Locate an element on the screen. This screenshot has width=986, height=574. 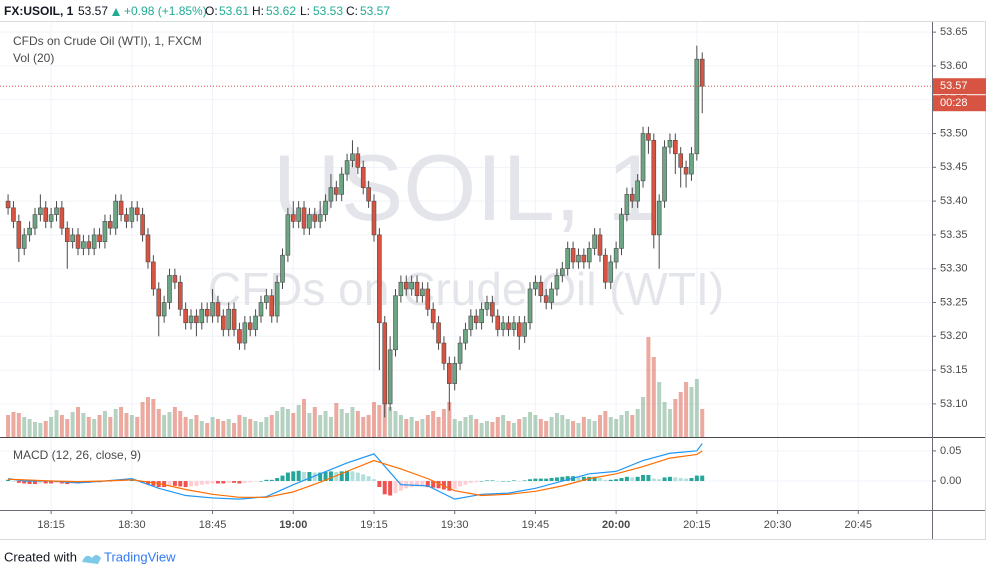
macd-line is located at coordinates (355, 471).